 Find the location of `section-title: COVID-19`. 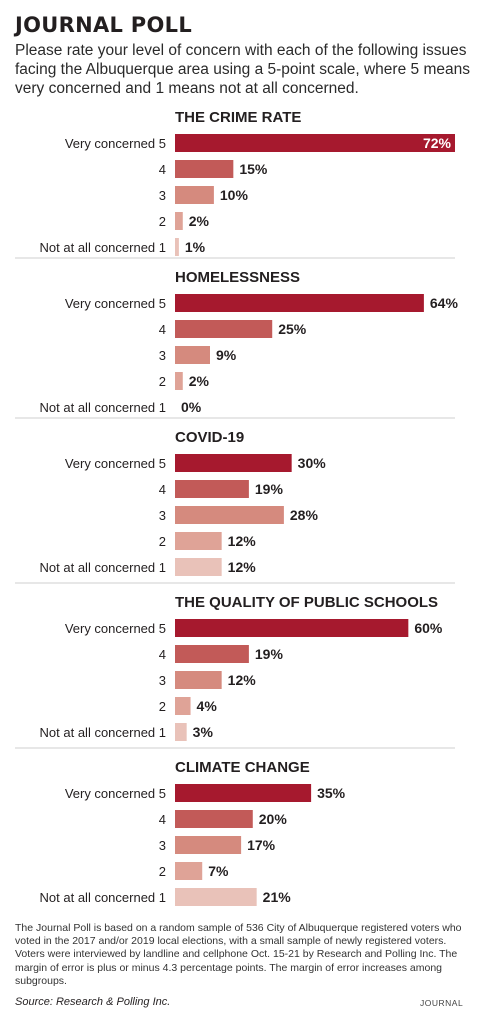

section-title: COVID-19 is located at coordinates (209, 437).